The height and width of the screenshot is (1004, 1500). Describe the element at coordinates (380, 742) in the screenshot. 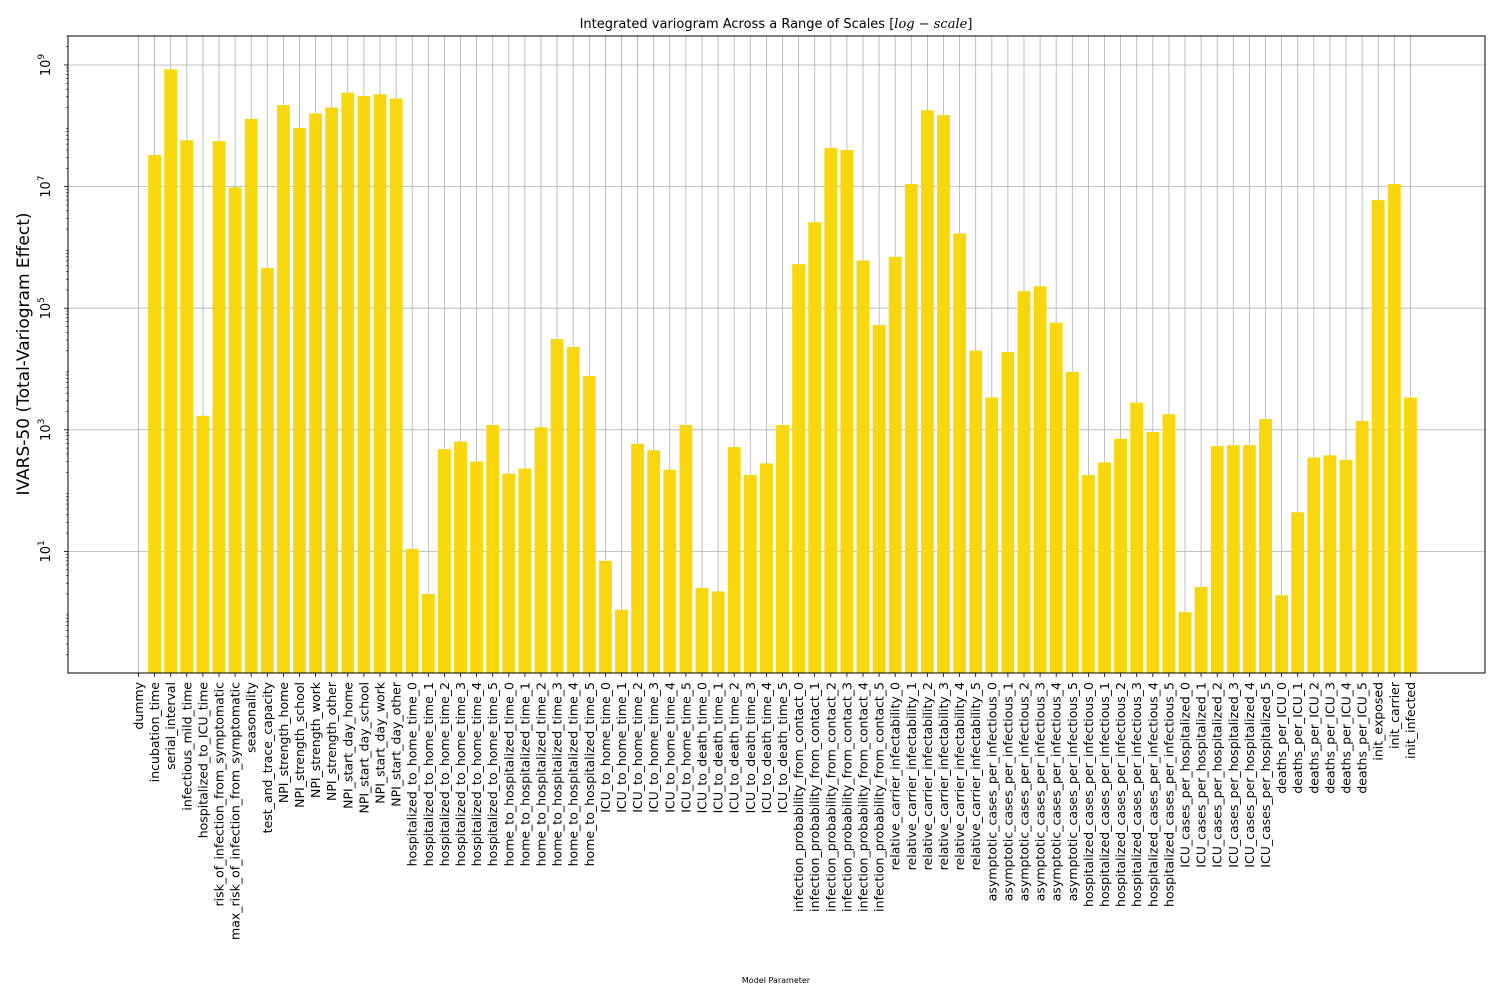

I see `x-tick-label: NPI_start_day_work` at that location.